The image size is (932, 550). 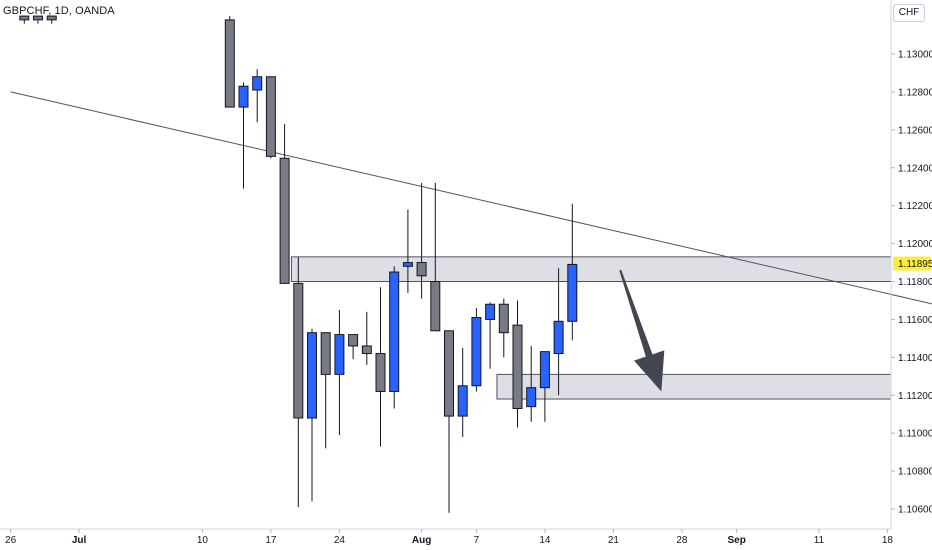 I want to click on date-tick-label: 14, so click(x=545, y=540).